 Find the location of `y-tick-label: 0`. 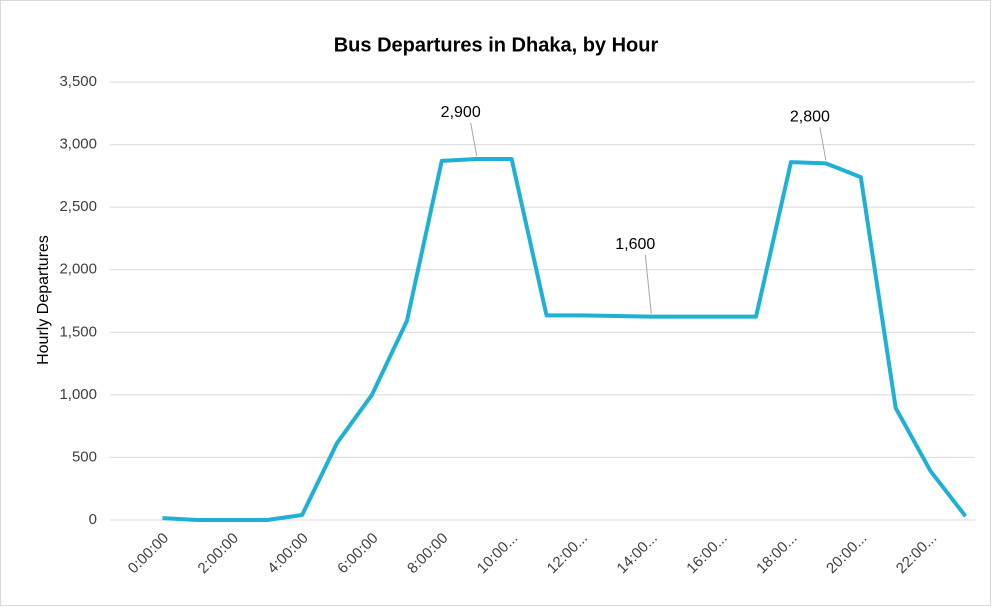

y-tick-label: 0 is located at coordinates (93, 519).